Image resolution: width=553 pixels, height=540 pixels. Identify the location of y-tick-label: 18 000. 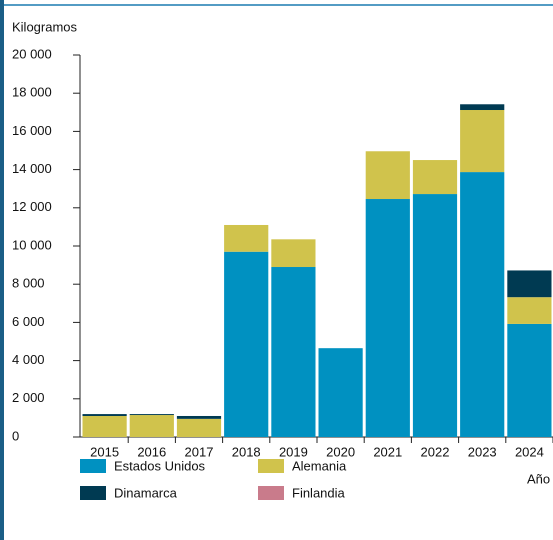
(32, 92).